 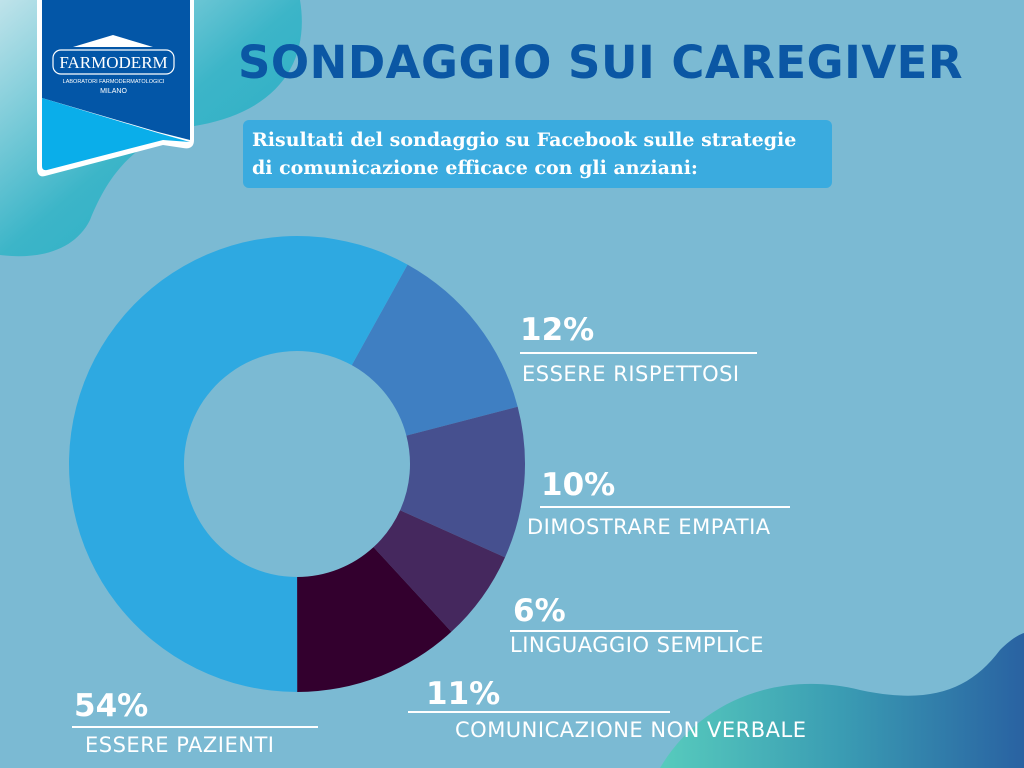 I want to click on slice-label-2: LINGUAGGIO SEMPLICE, so click(x=637, y=645).